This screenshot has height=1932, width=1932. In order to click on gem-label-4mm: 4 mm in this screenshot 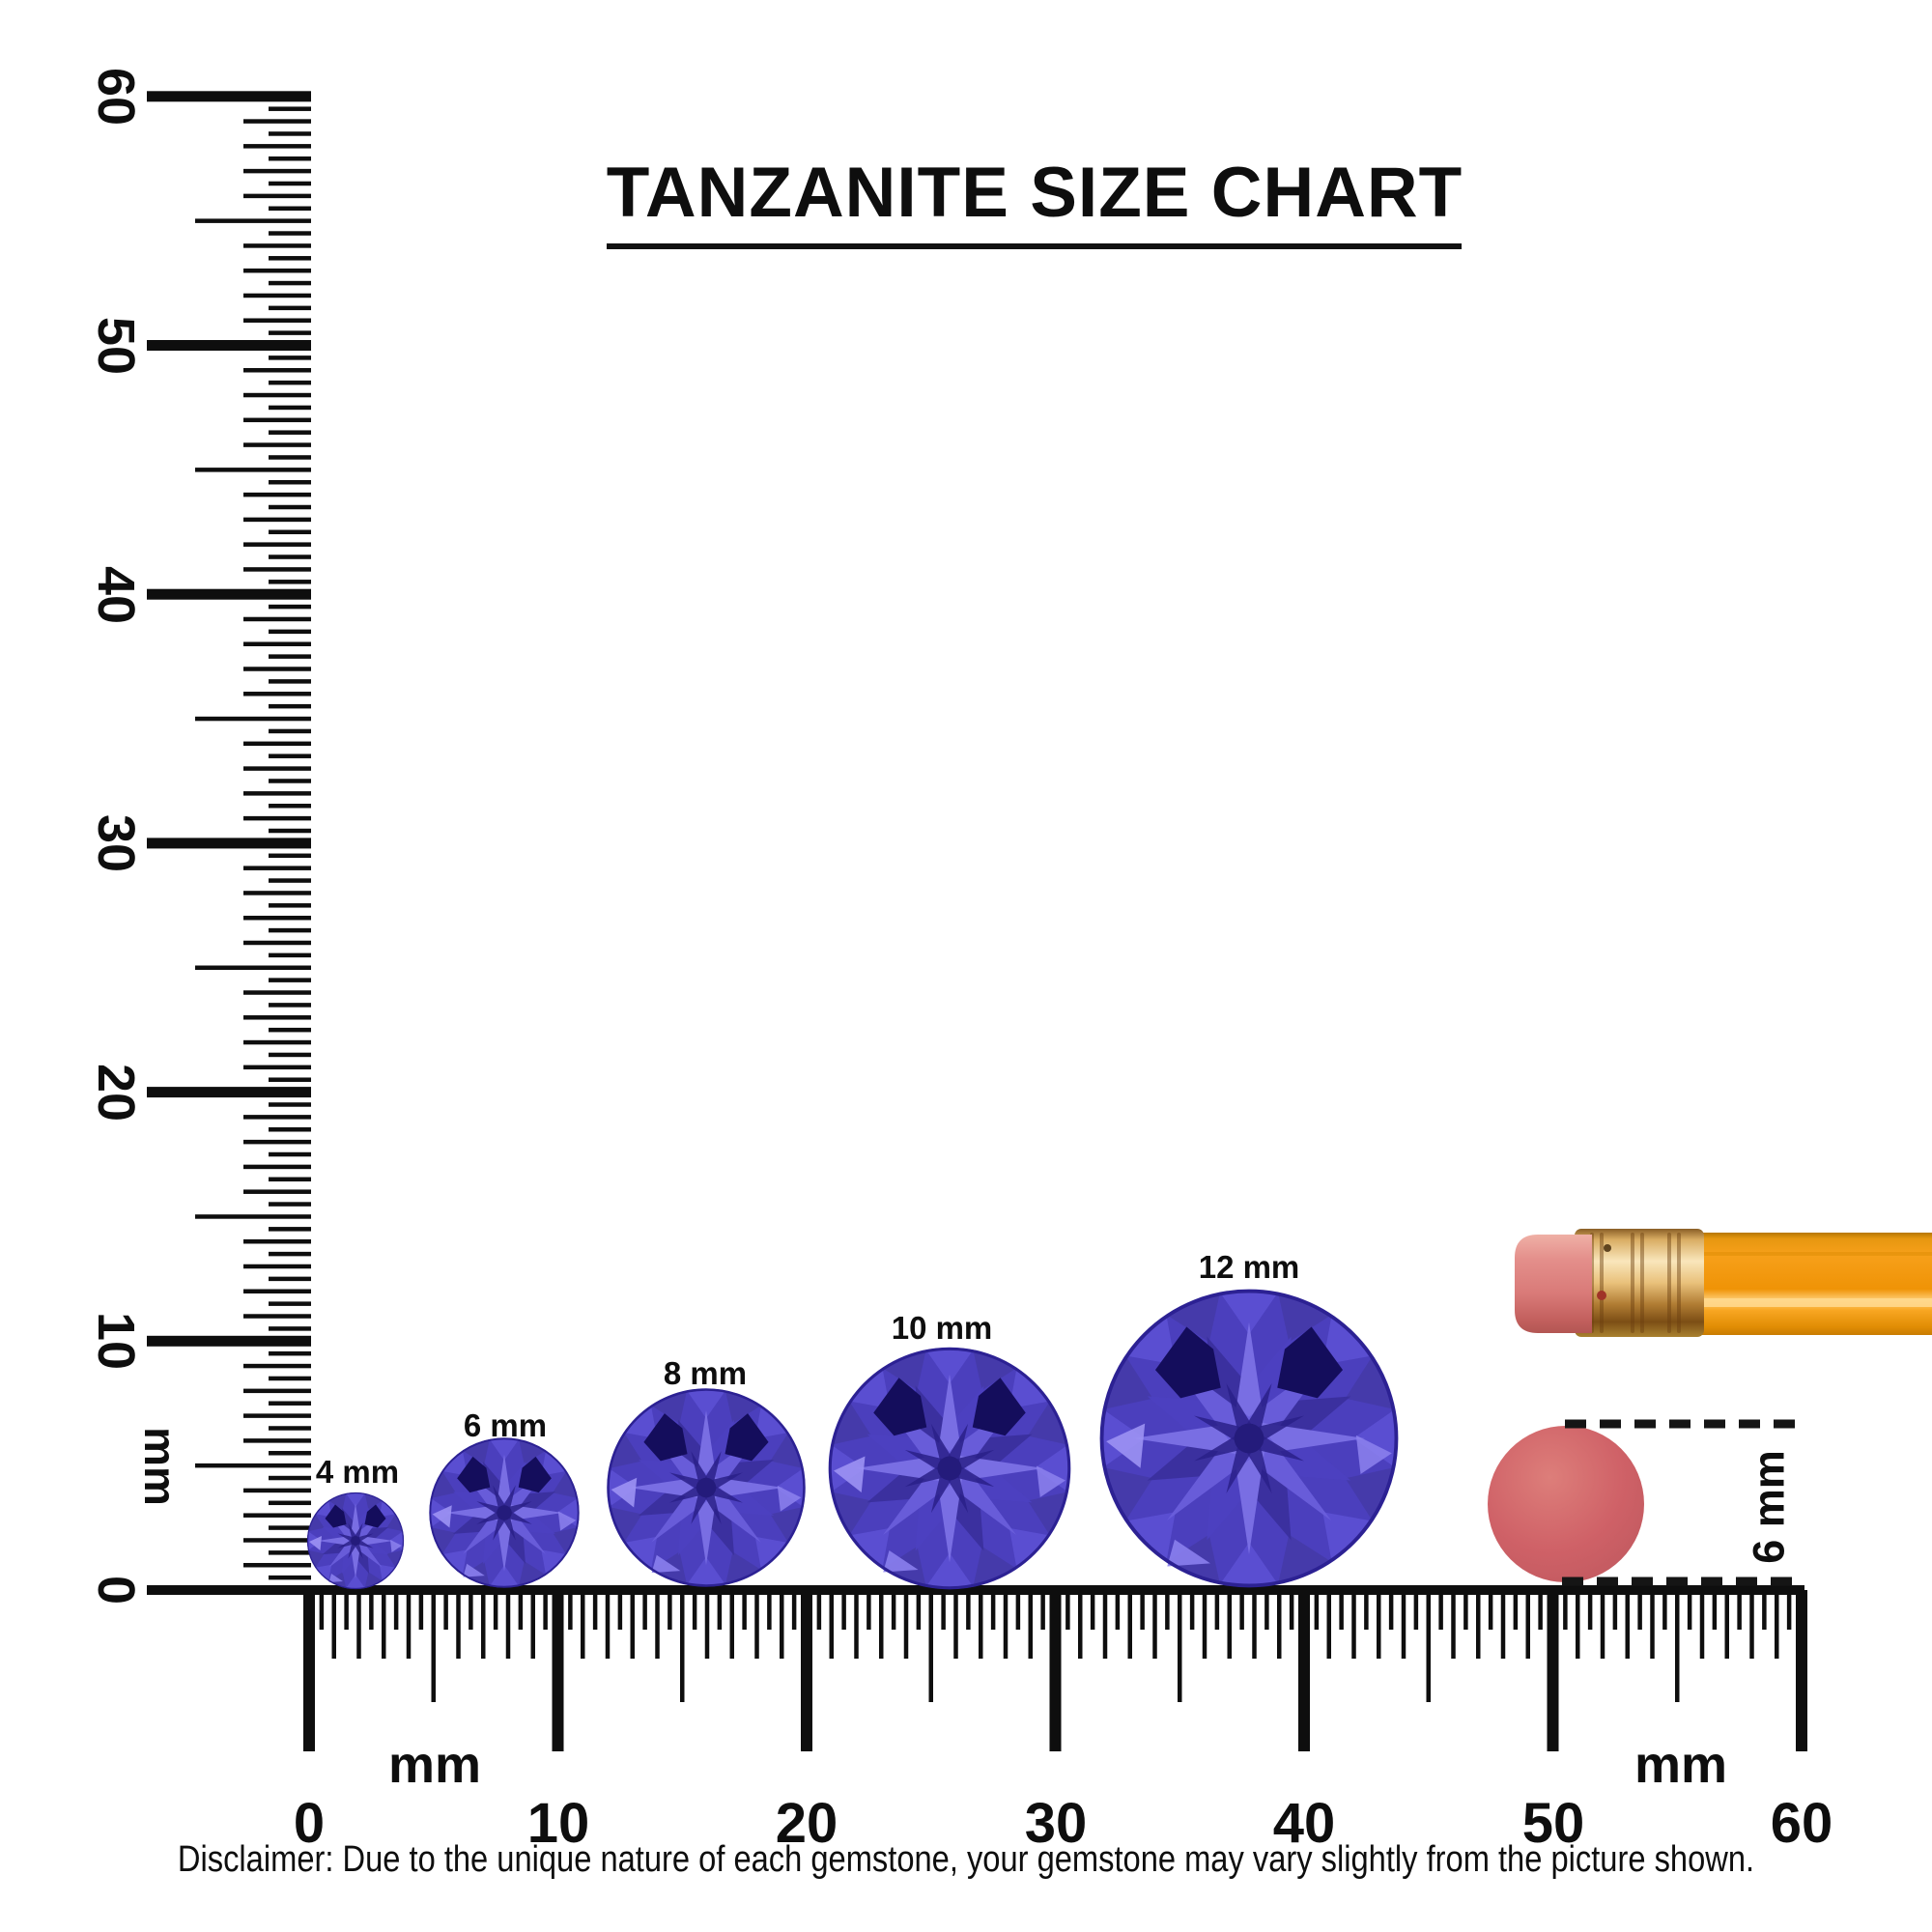, I will do `click(357, 1472)`.